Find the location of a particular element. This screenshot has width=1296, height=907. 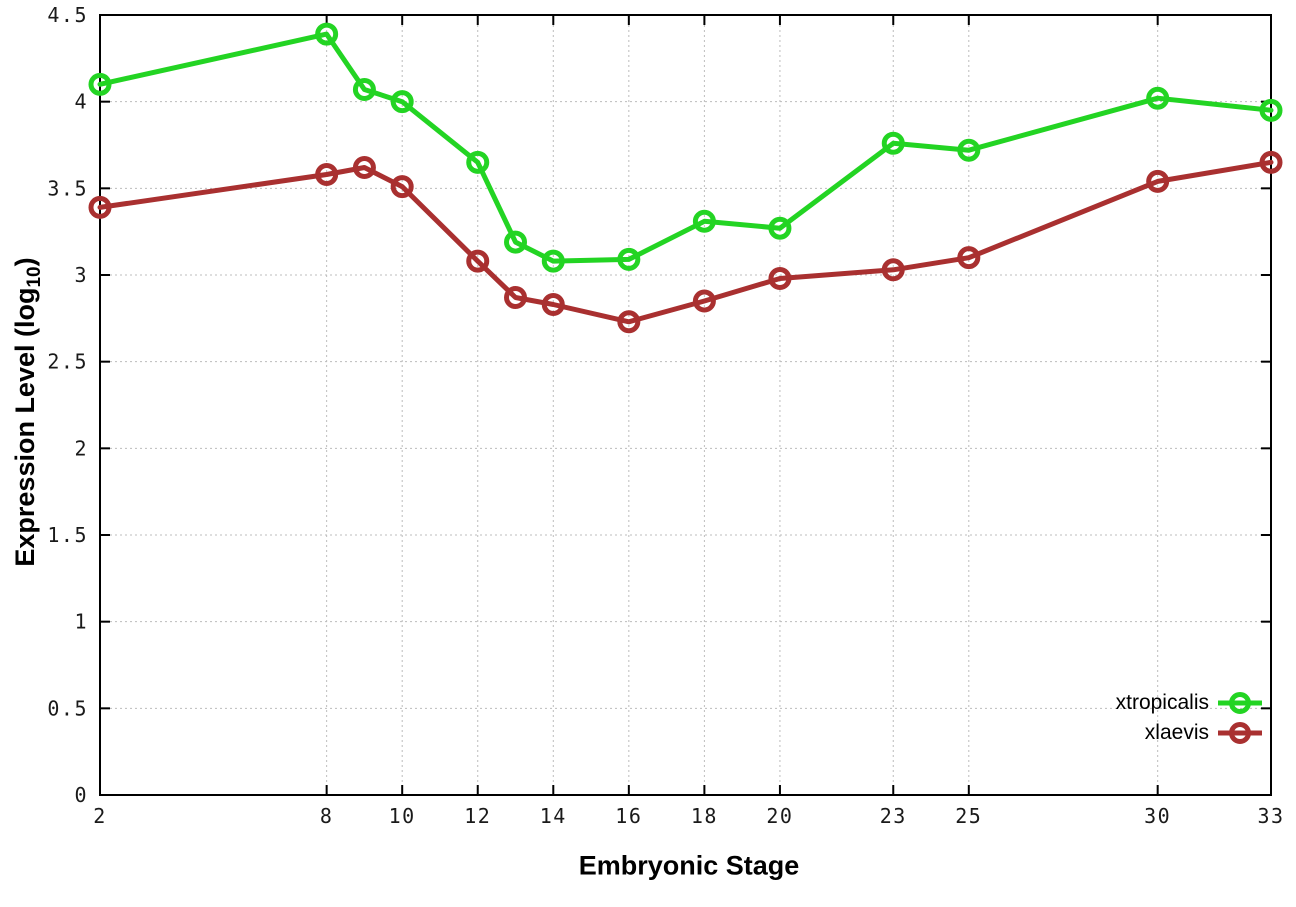

legend-marker-xlaevis is located at coordinates (1240, 733).